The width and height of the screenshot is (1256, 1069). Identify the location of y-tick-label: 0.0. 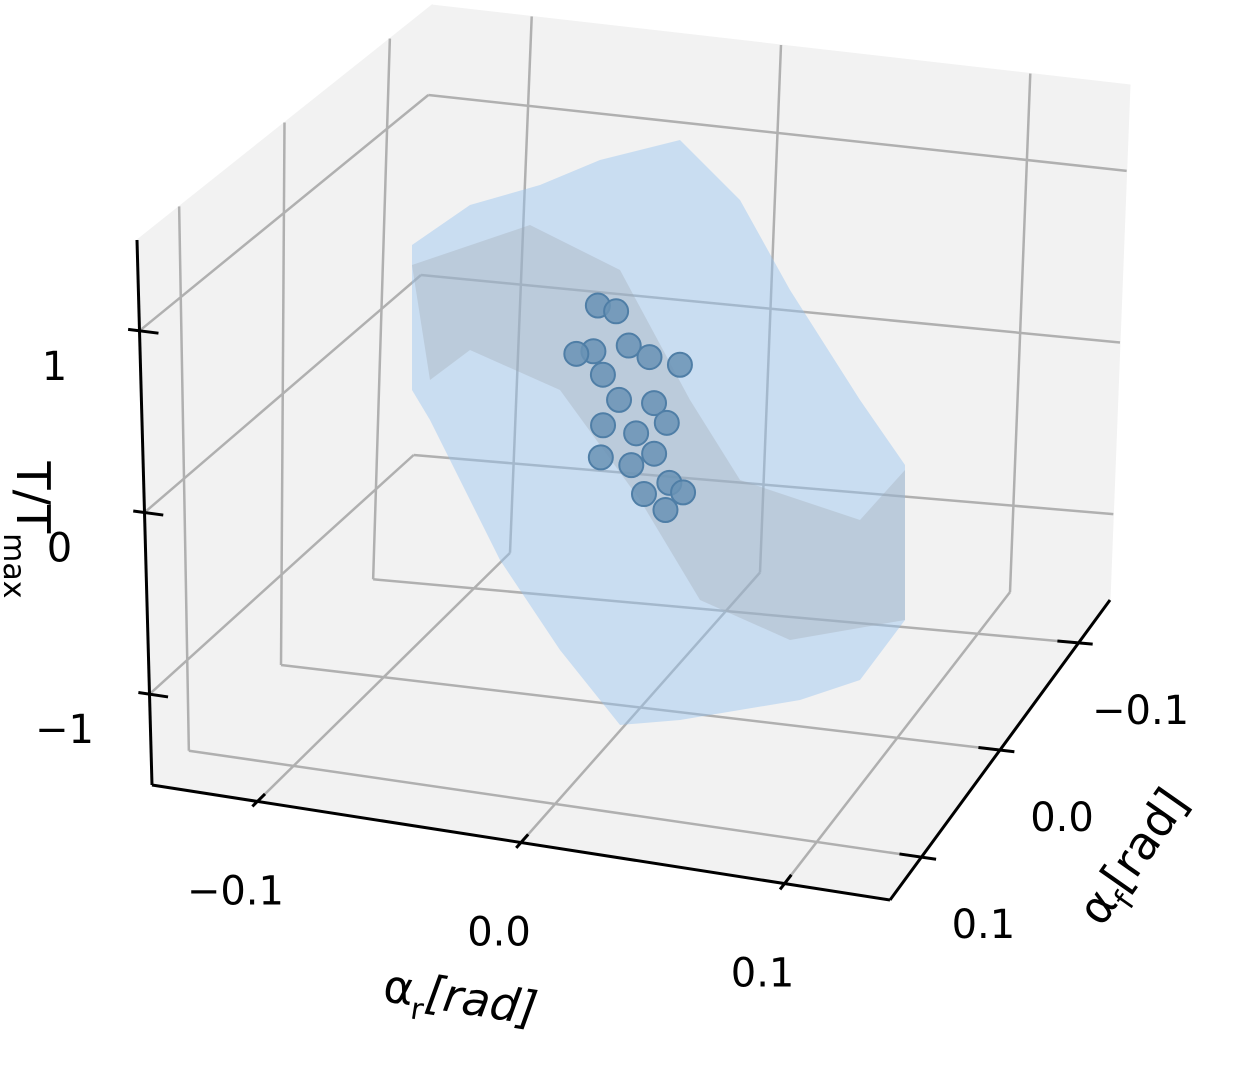
(1062, 818).